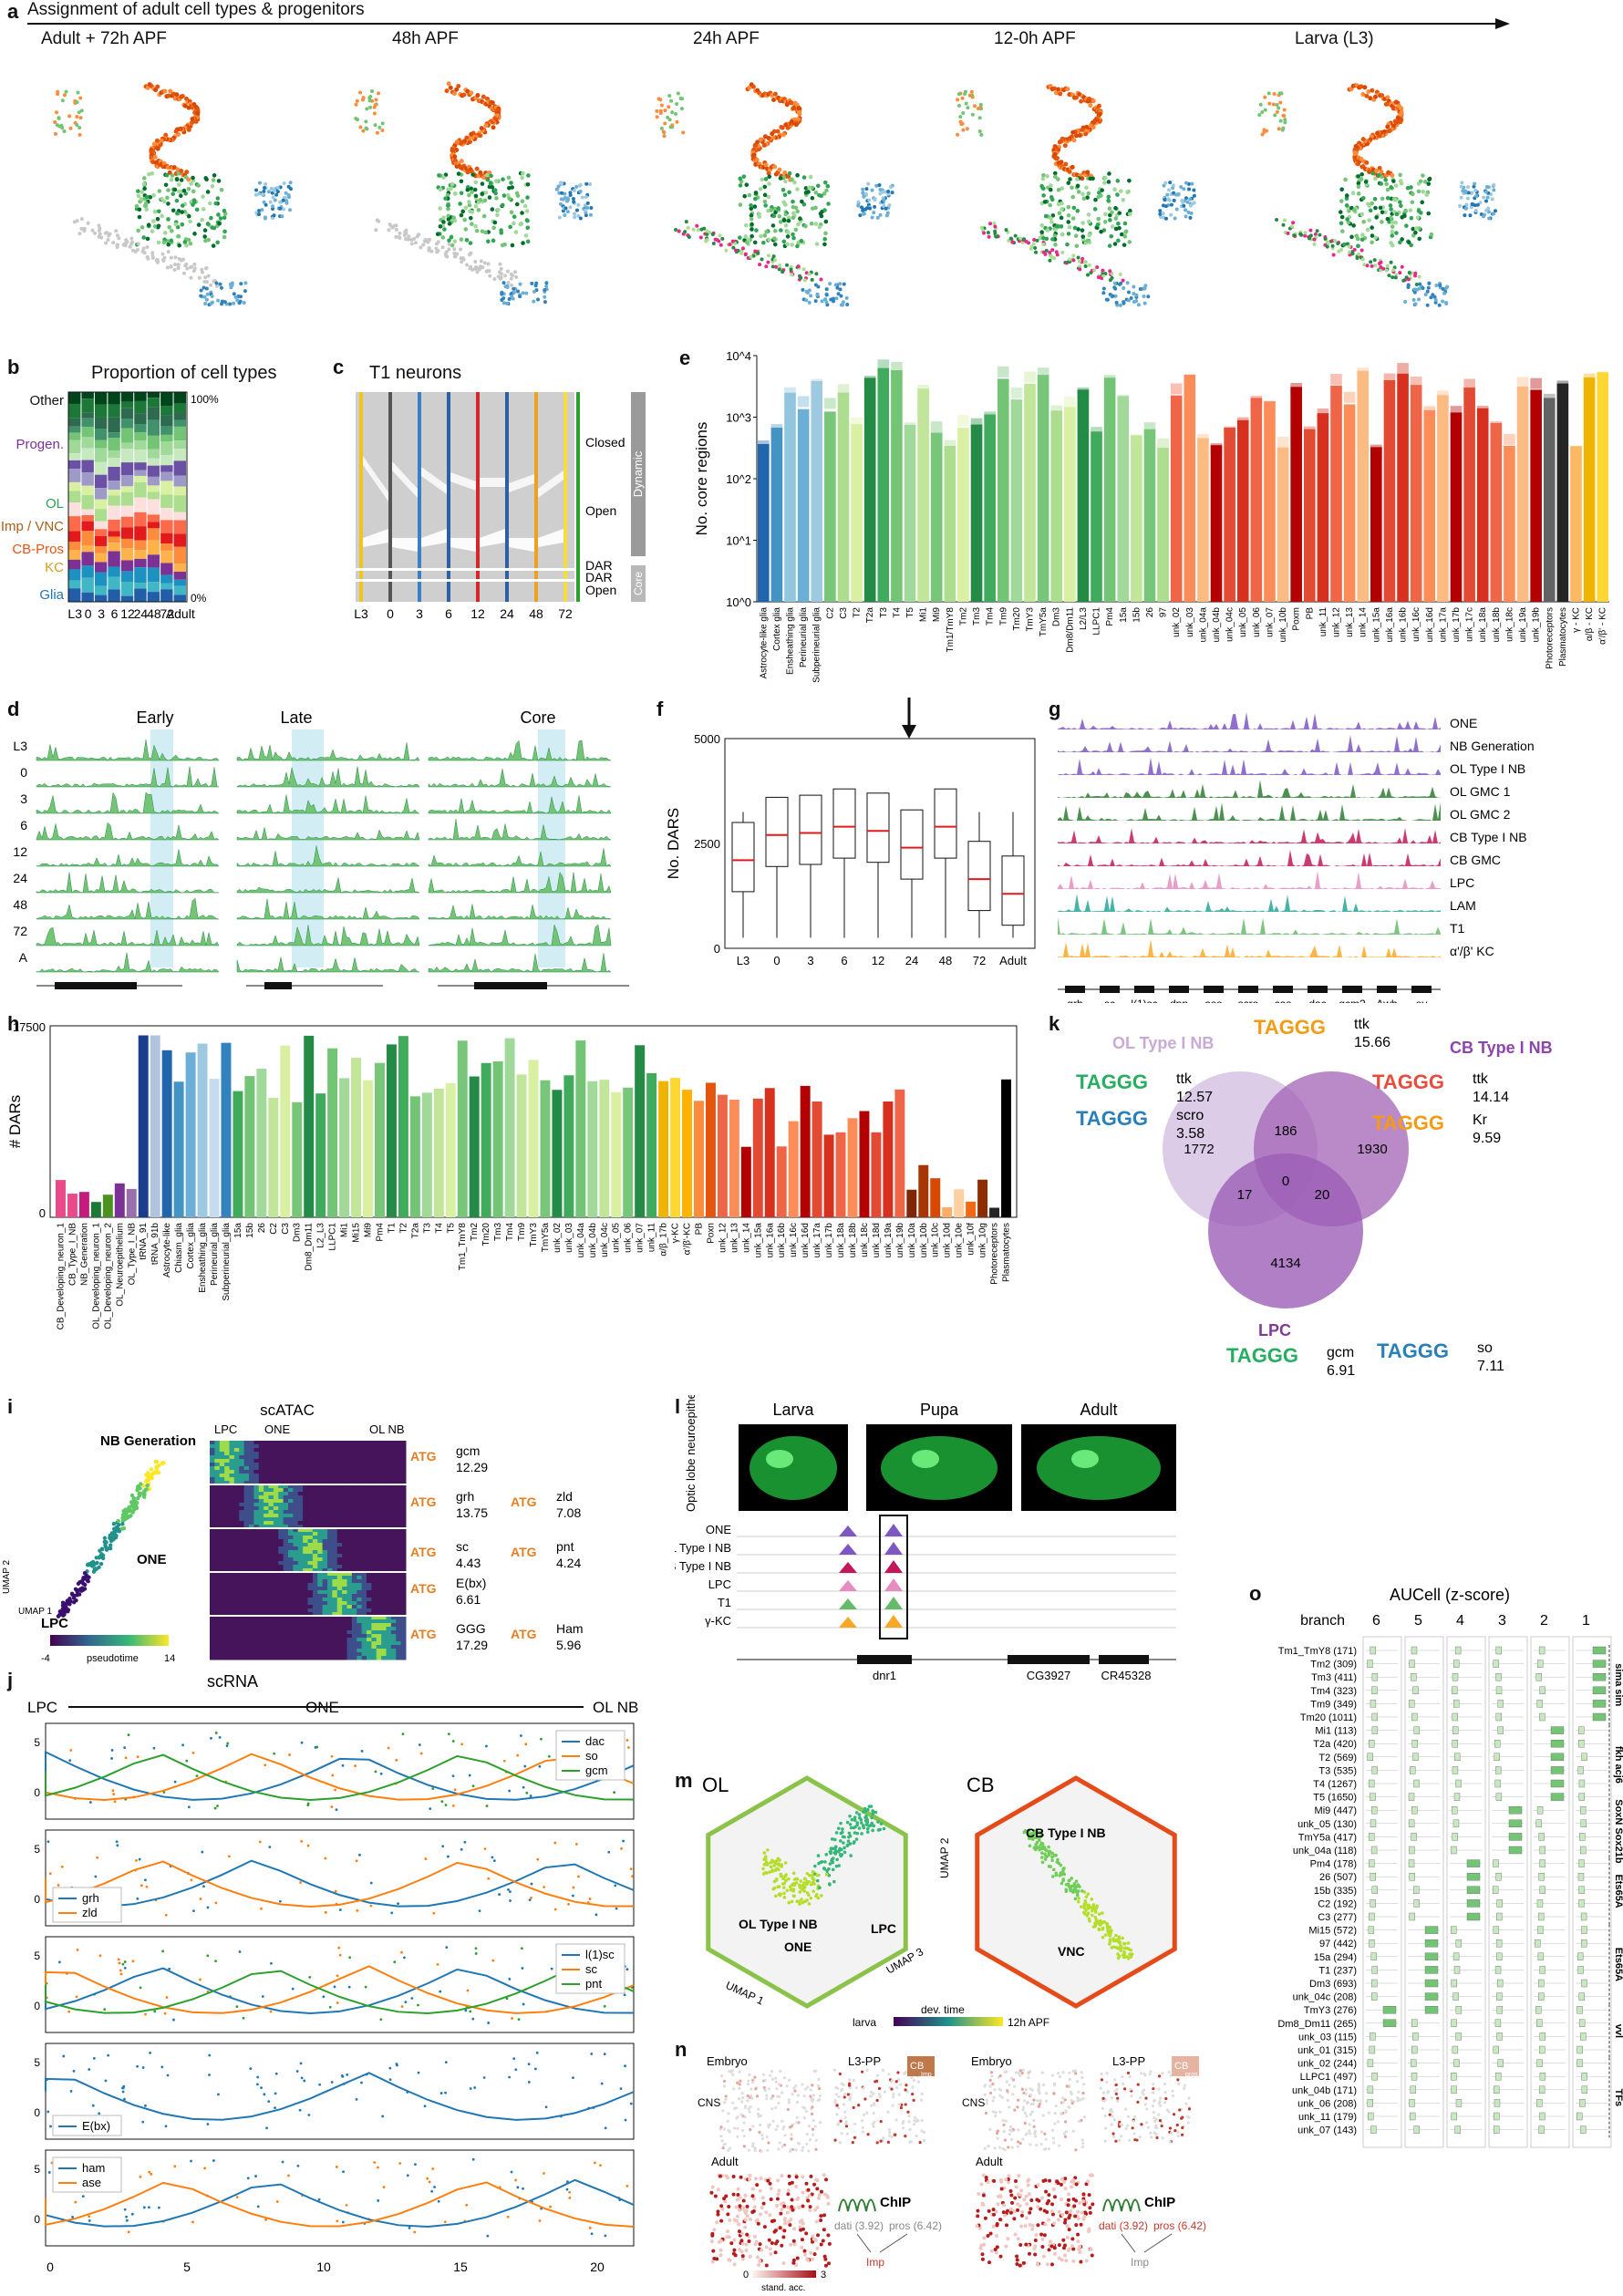  What do you see at coordinates (804, 637) in the screenshot?
I see `x-tick-label: Perineurial glia` at bounding box center [804, 637].